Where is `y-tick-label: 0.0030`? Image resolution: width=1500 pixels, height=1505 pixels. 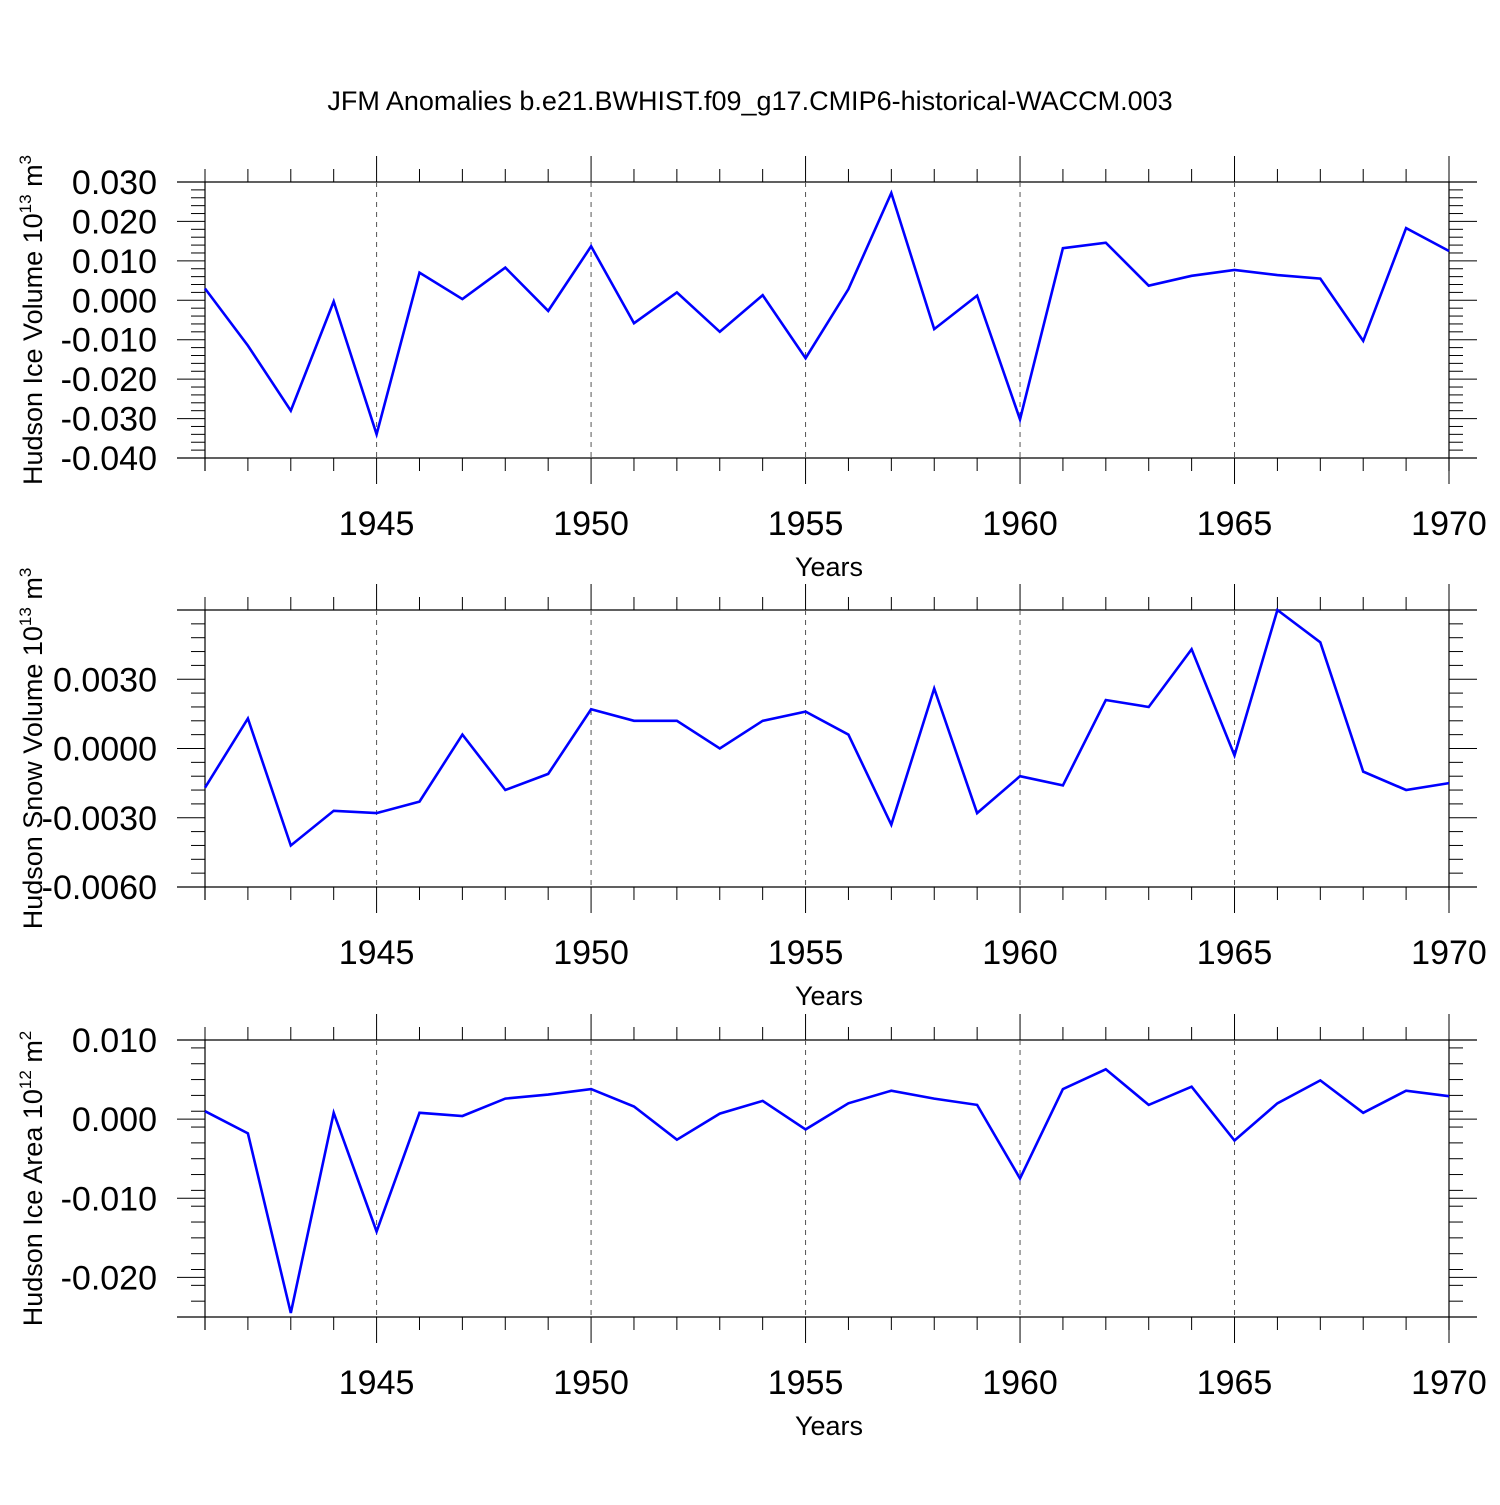 y-tick-label: 0.0030 is located at coordinates (105, 680).